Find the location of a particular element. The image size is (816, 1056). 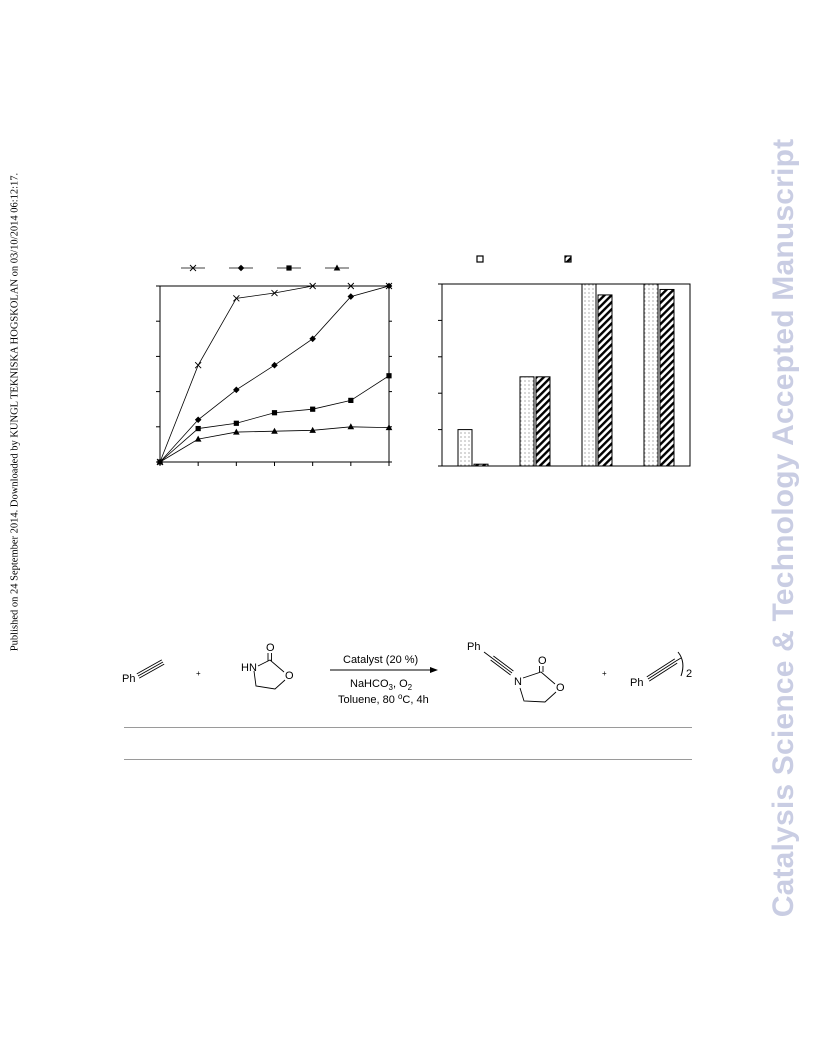

legend-entry-triangle is located at coordinates (337, 267).